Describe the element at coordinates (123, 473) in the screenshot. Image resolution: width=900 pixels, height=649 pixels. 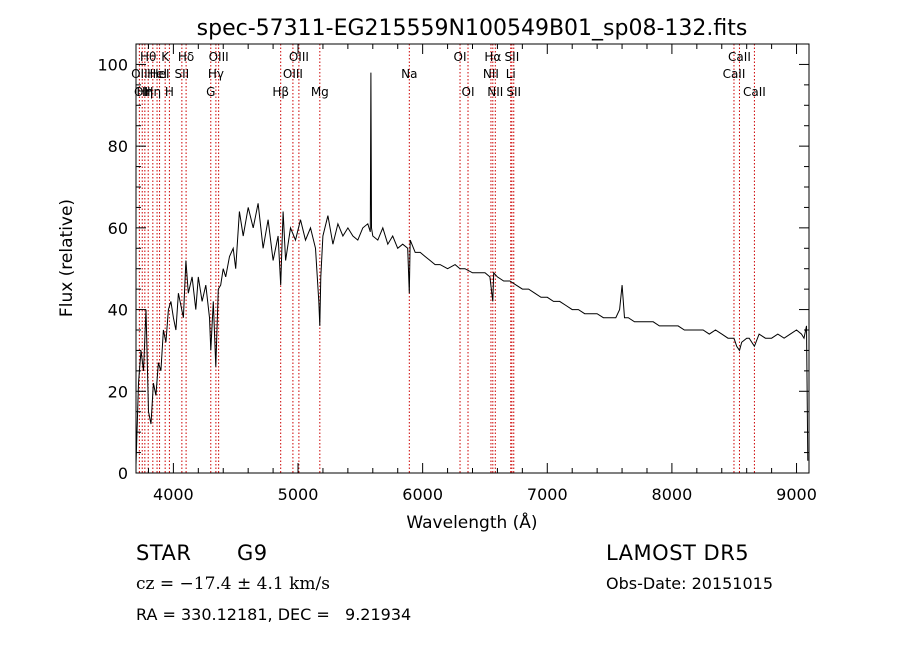
I see `y-tick-label: 0` at that location.